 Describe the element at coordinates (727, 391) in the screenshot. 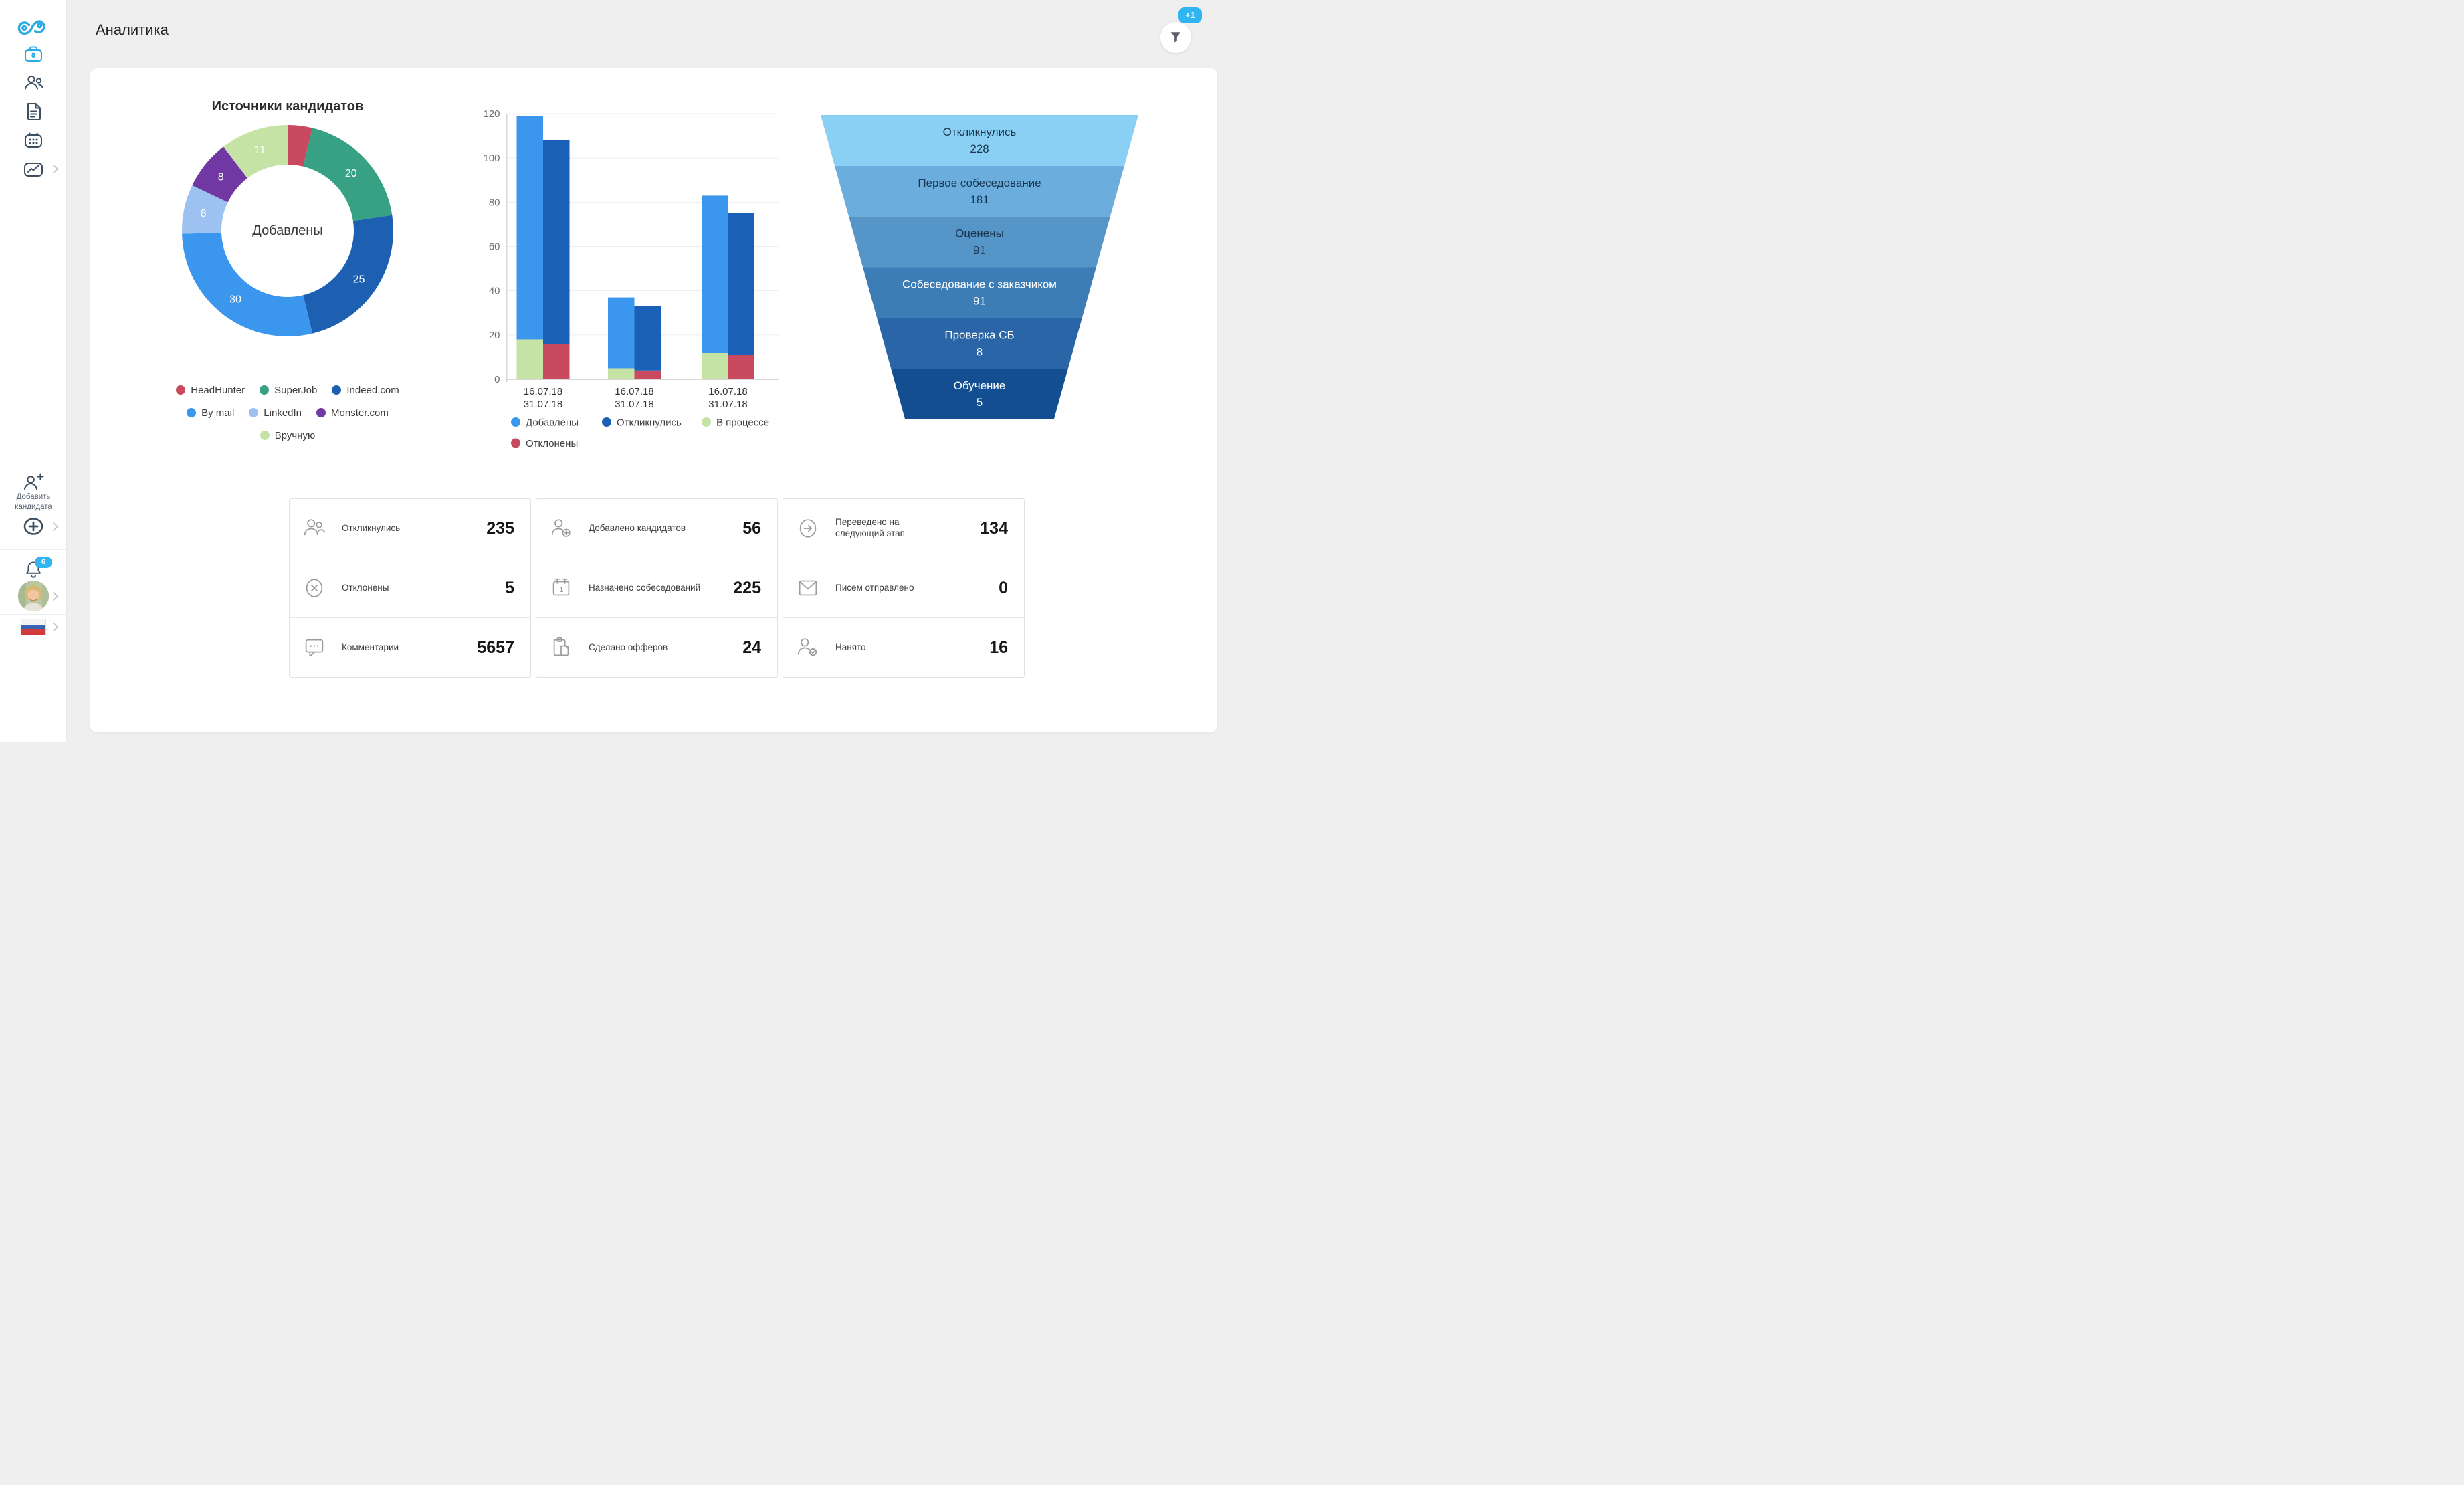

I see `x-axis-tick-label: 16.07.18` at that location.